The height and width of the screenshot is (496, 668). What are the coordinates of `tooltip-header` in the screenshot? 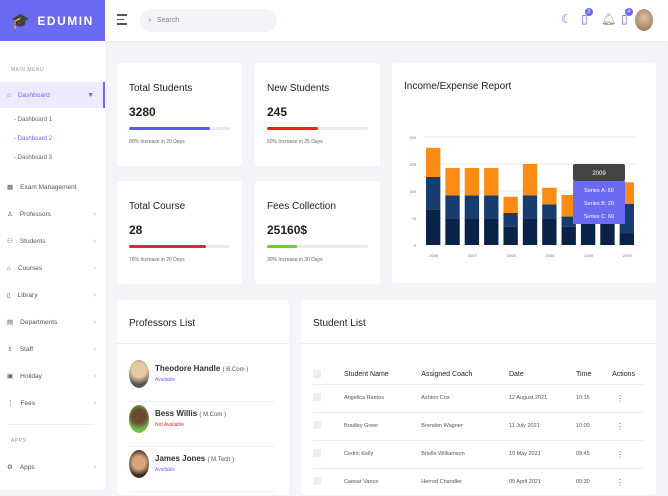 It's located at (599, 172).